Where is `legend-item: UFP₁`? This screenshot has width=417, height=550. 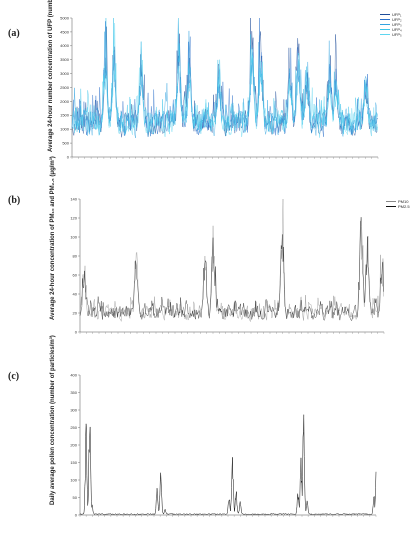
legend-item: UFP₁ is located at coordinates (391, 14).